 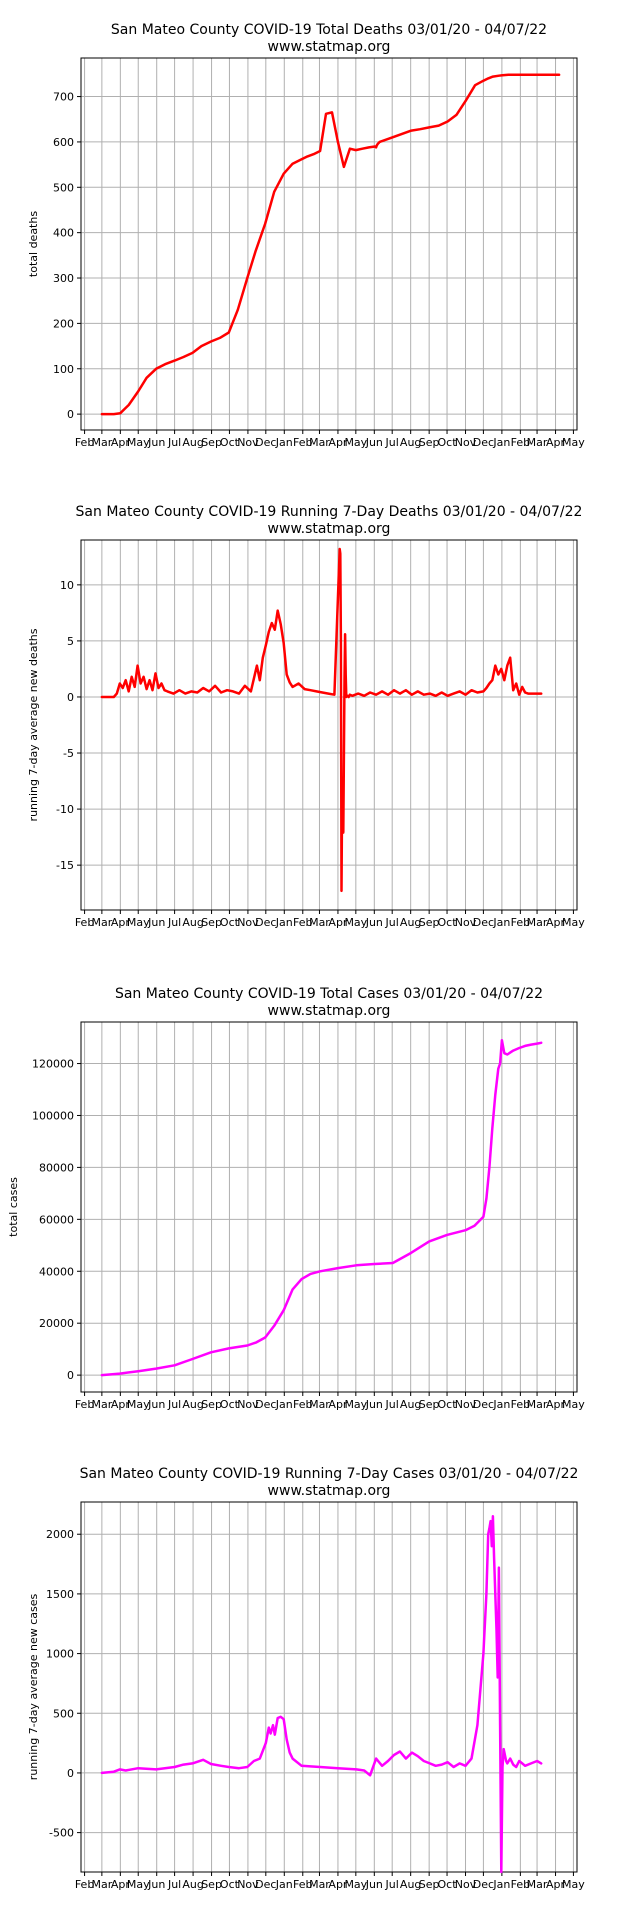 What do you see at coordinates (63, 142) in the screenshot?
I see `y-tick-label: 600` at bounding box center [63, 142].